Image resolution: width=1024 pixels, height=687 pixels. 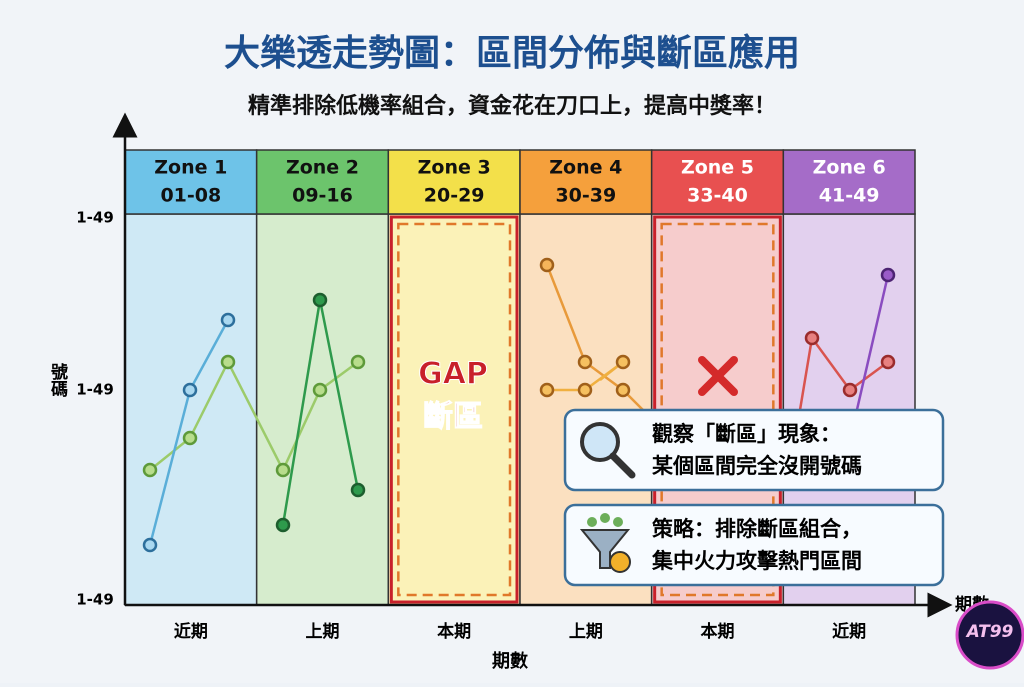 What do you see at coordinates (608, 450) in the screenshot?
I see `magnifier-icon` at bounding box center [608, 450].